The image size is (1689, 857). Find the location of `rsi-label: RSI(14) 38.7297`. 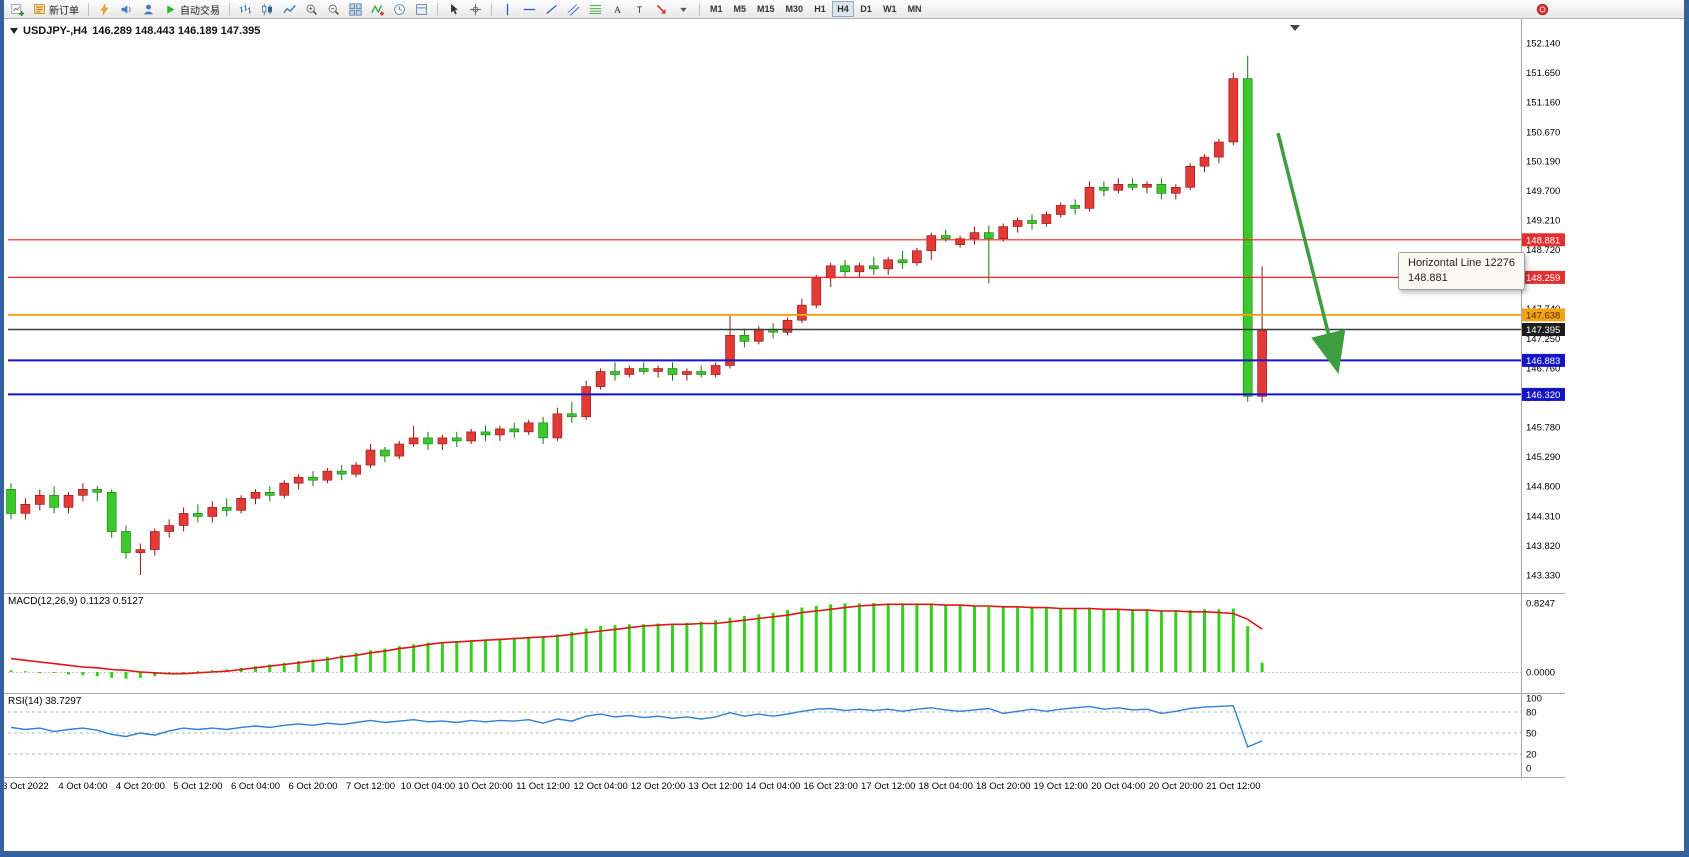

rsi-label: RSI(14) 38.7297 is located at coordinates (45, 701).